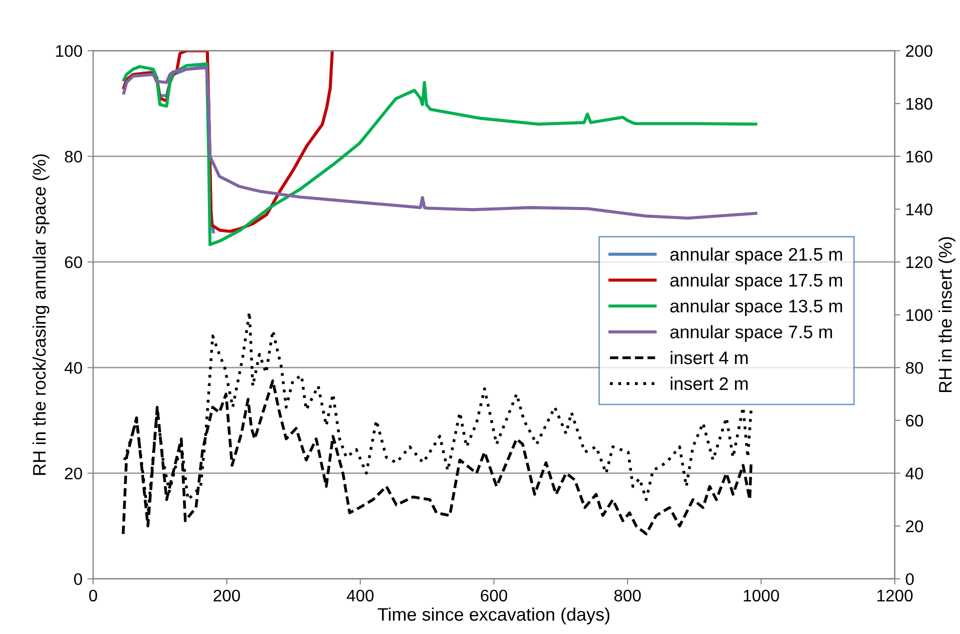 The height and width of the screenshot is (634, 960). Describe the element at coordinates (915, 474) in the screenshot. I see `y2-tick-label: 40` at that location.